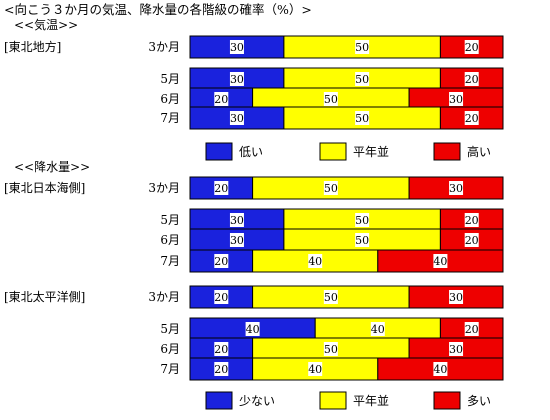 The width and height of the screenshot is (550, 420). I want to click on value-label-precip-pacific-0-normal: 50, so click(331, 297).